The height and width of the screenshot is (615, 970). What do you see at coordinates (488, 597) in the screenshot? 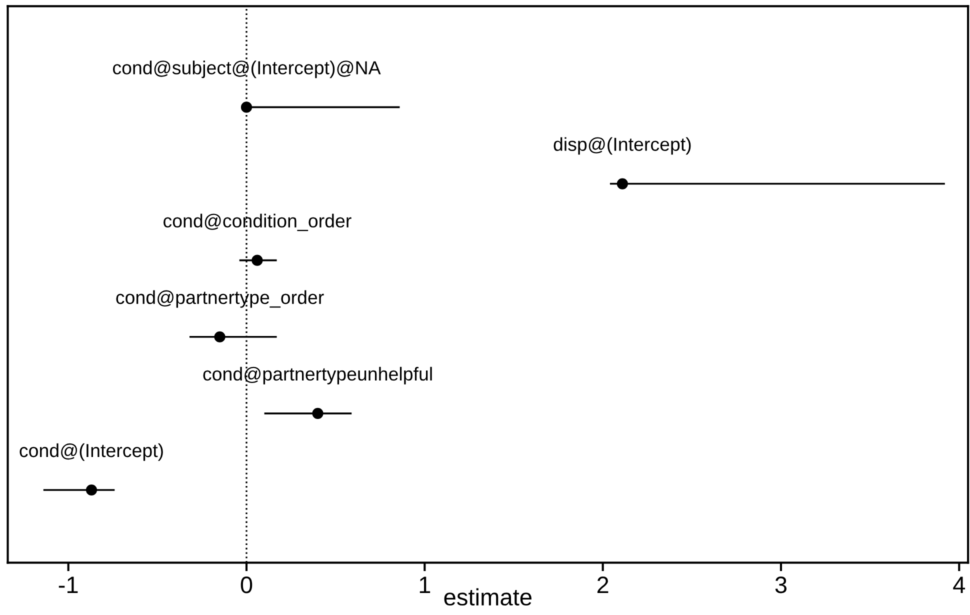
I see `x-axis-title: estimate` at bounding box center [488, 597].